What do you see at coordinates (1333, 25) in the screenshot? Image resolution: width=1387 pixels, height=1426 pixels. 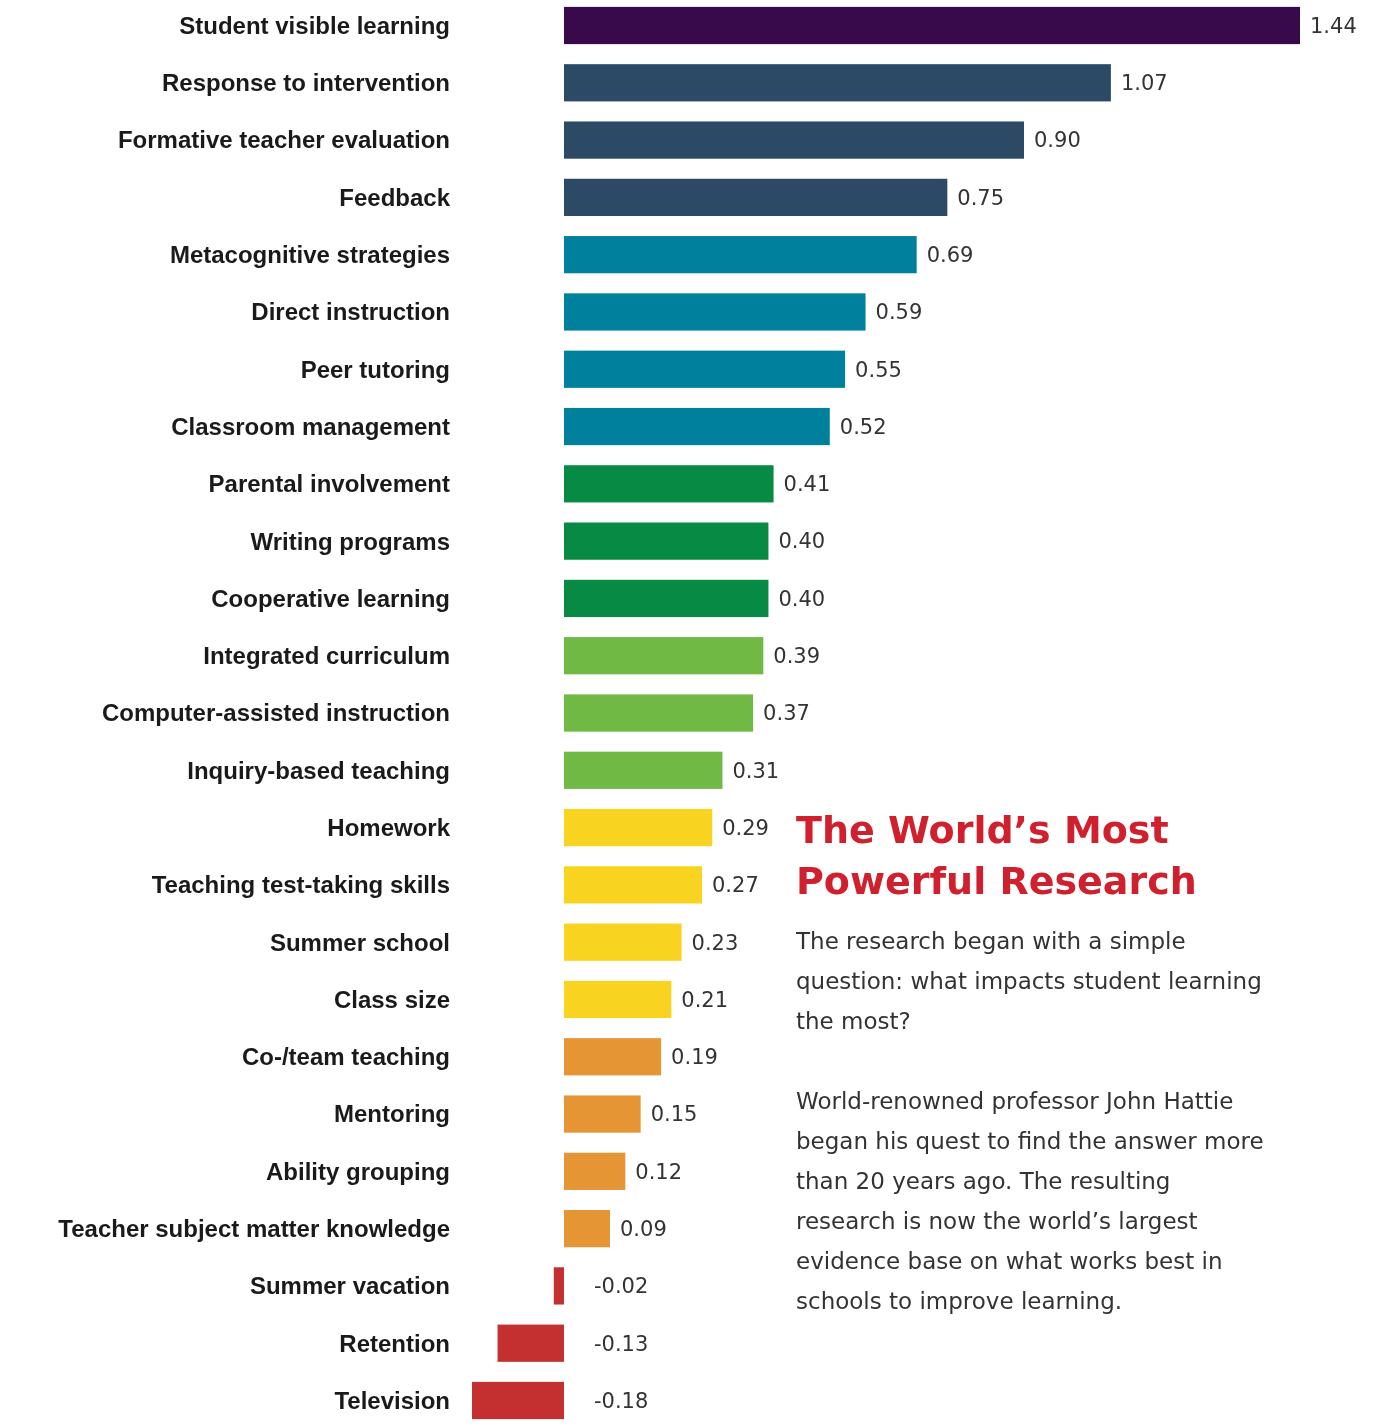 I see `data-label: 1.44` at bounding box center [1333, 25].